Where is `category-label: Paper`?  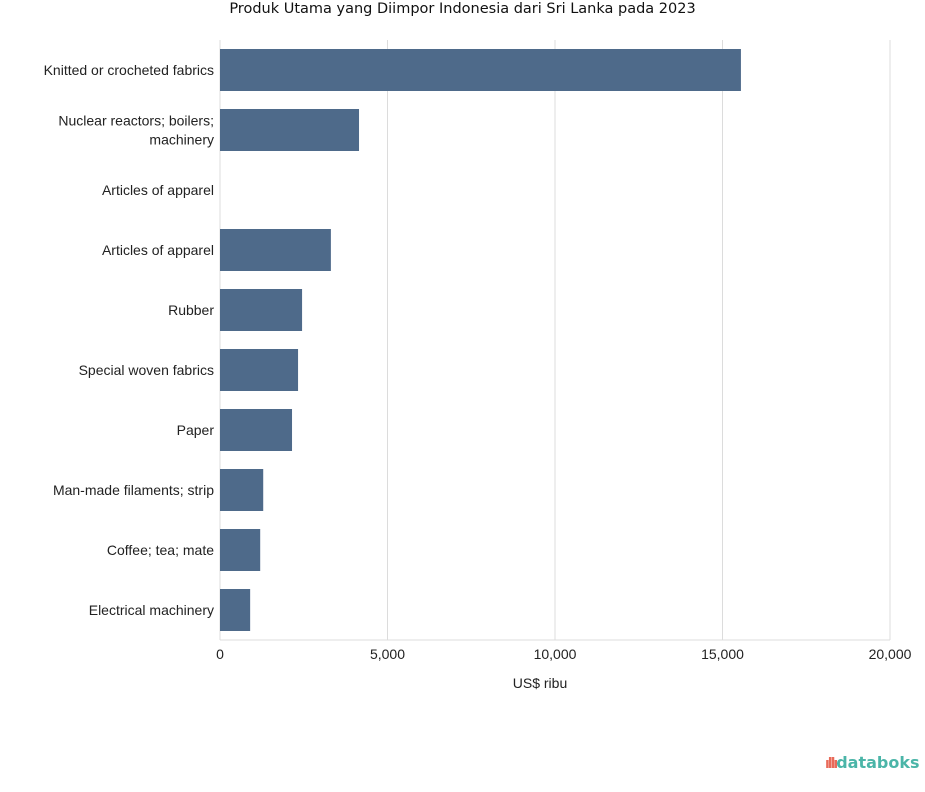
category-label: Paper is located at coordinates (196, 430).